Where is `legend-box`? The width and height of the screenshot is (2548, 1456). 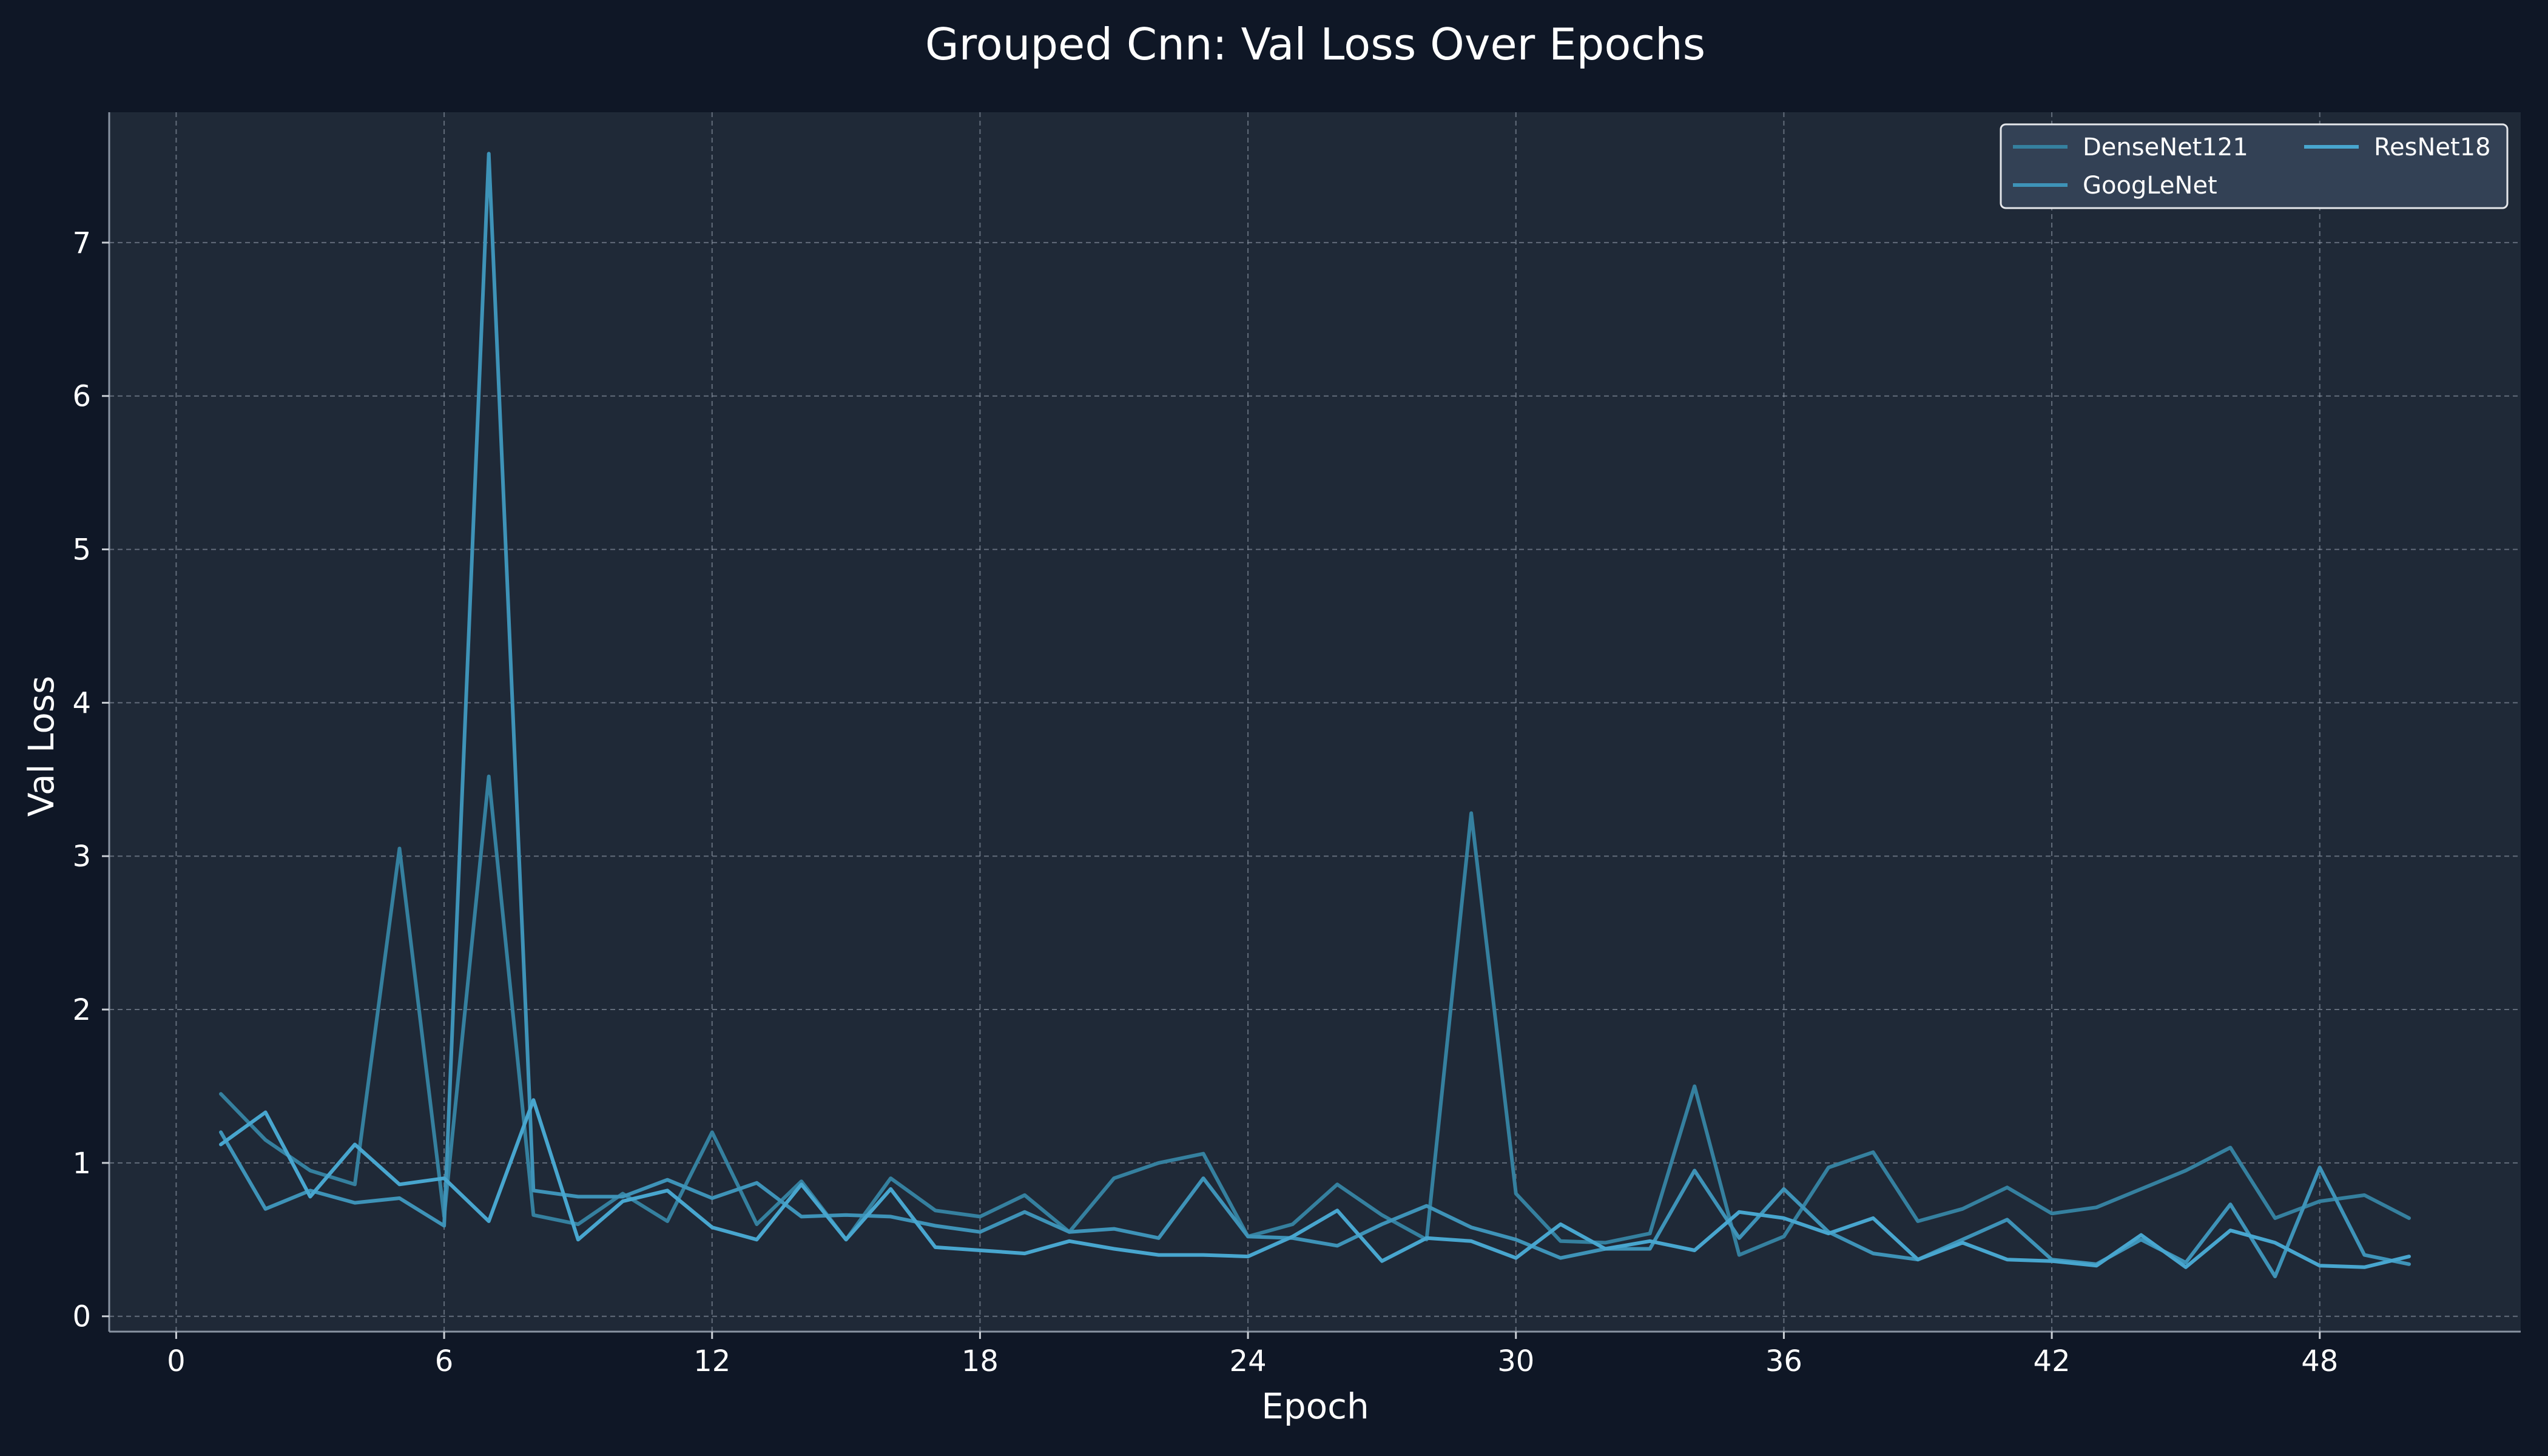
legend-box is located at coordinates (2254, 166).